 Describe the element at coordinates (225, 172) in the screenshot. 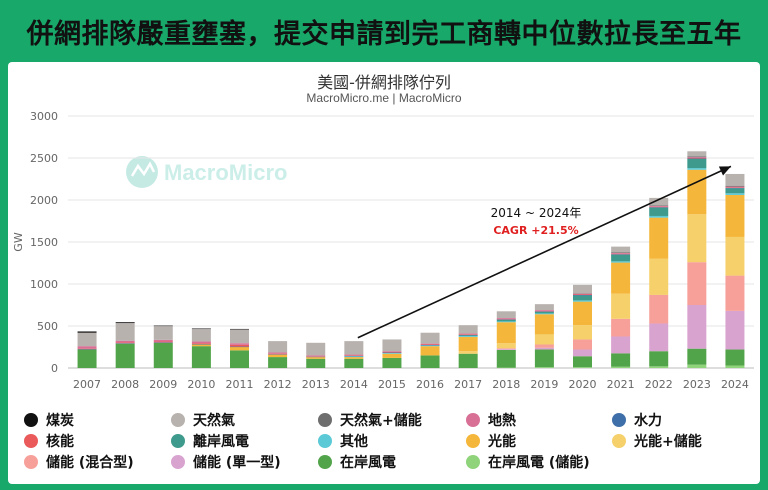

I see `watermark-text: MacroMicro` at that location.